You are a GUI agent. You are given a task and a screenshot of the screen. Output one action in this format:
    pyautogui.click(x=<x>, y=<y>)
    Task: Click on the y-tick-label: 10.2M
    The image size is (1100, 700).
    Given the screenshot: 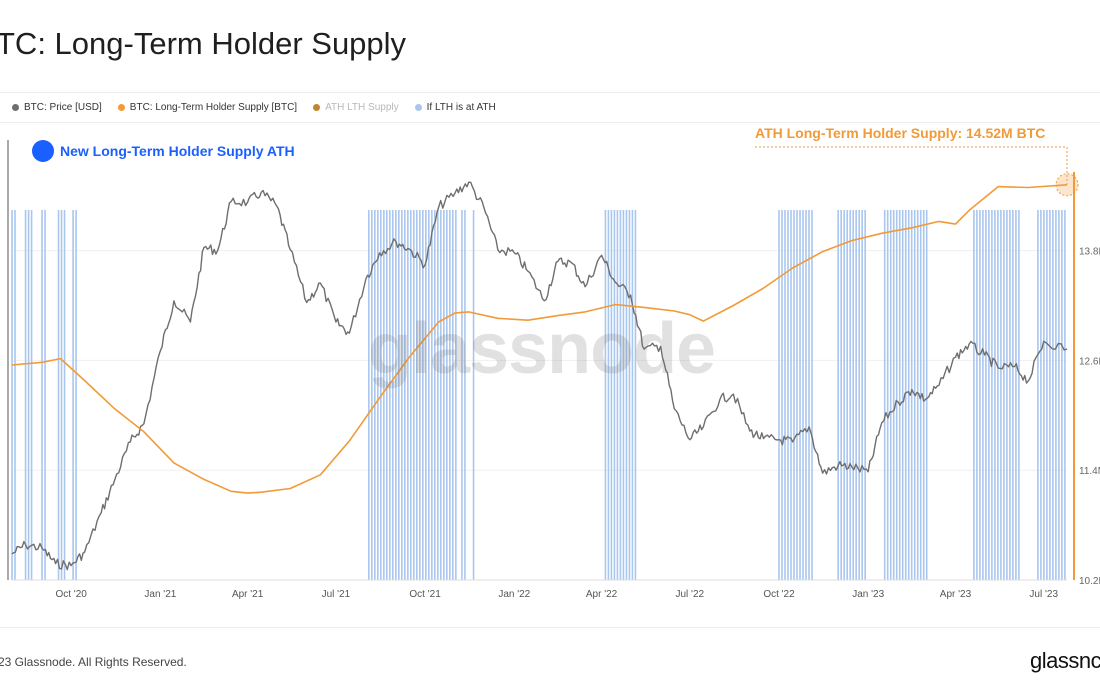 What is the action you would take?
    pyautogui.click(x=1089, y=581)
    